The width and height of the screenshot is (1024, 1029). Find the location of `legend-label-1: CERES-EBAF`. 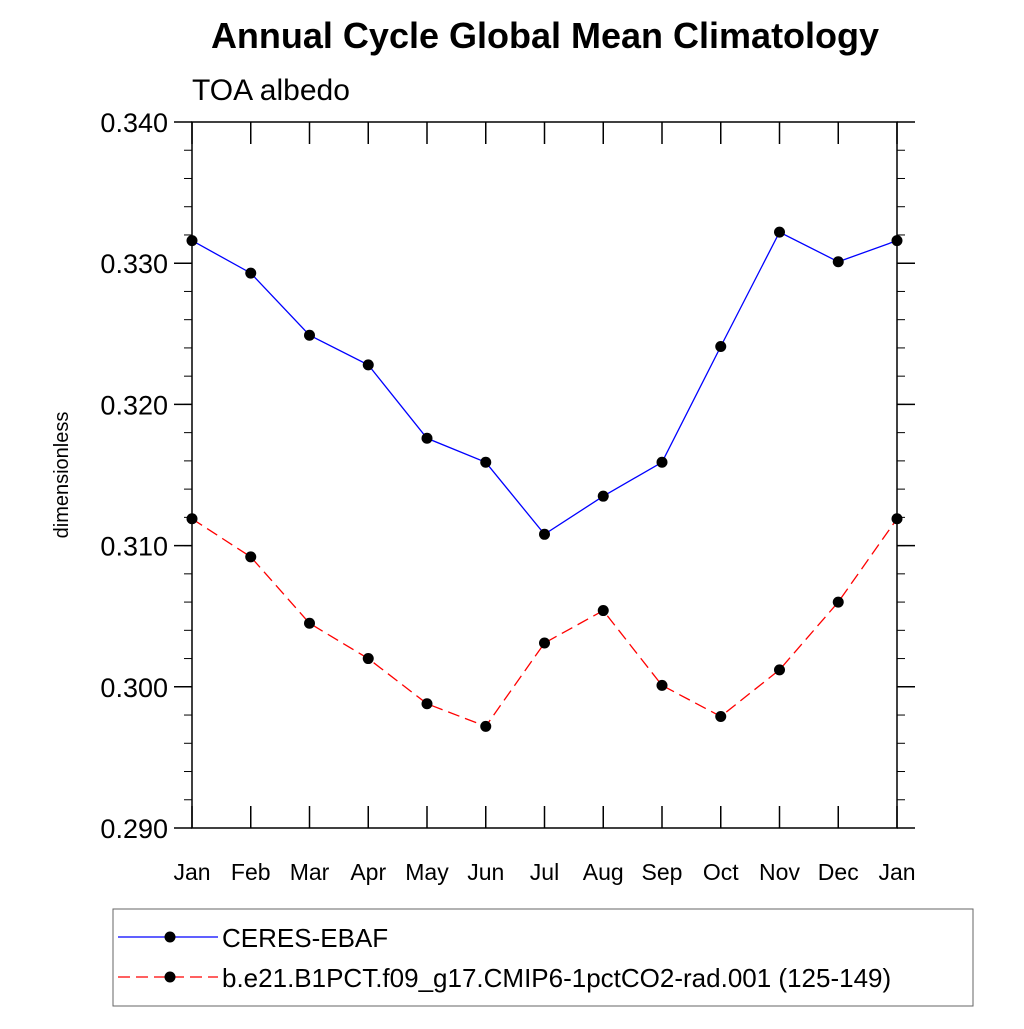

legend-label-1: CERES-EBAF is located at coordinates (305, 938).